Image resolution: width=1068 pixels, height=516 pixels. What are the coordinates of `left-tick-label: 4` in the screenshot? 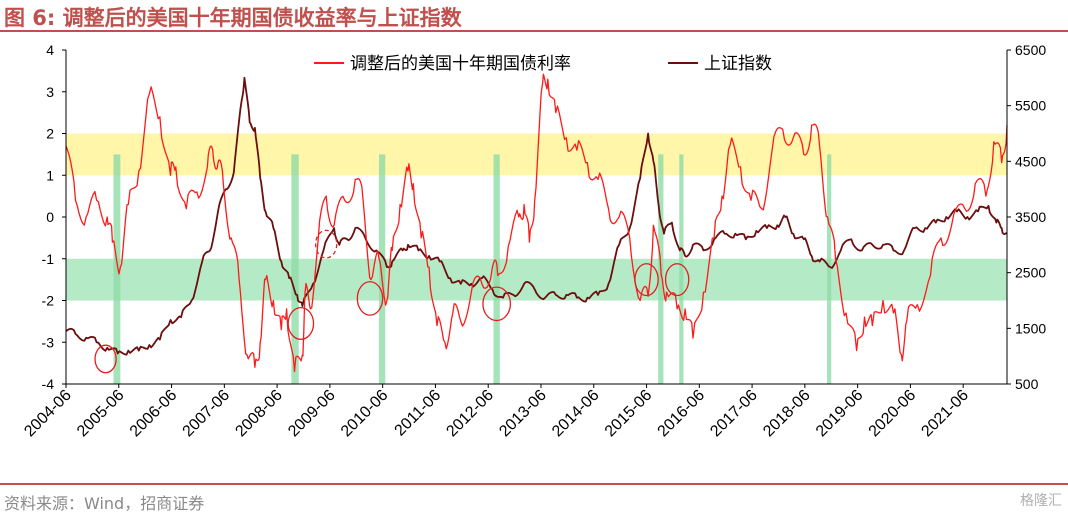 It's located at (50, 50).